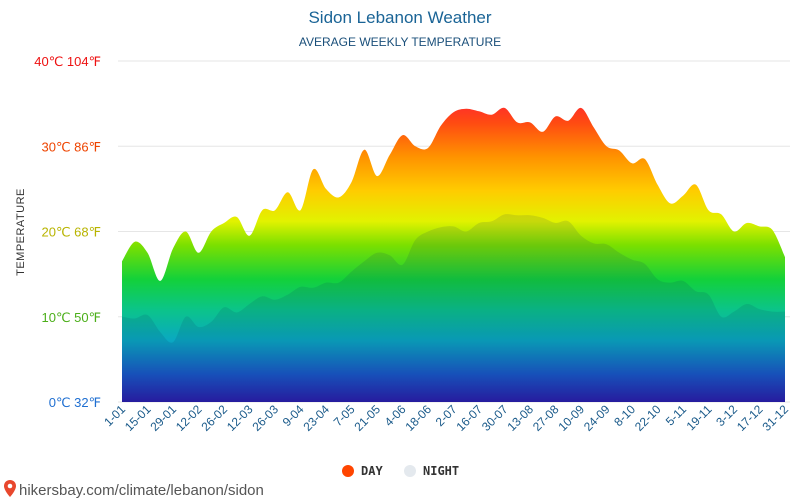 The image size is (800, 500). What do you see at coordinates (521, 418) in the screenshot?
I see `x-tick-label: 13-08` at bounding box center [521, 418].